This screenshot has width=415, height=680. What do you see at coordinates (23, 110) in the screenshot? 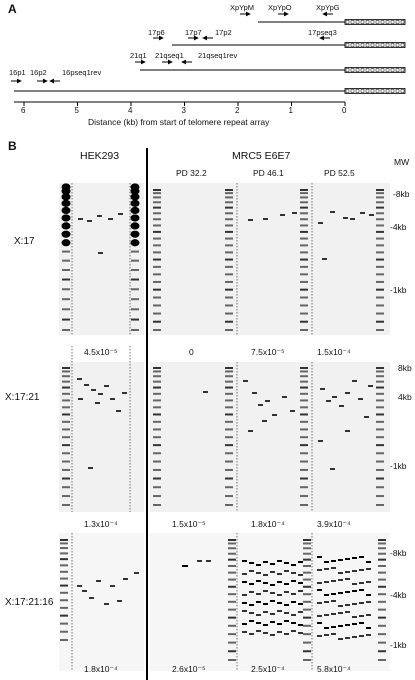
I see `axis-tick-label: 6` at bounding box center [23, 110].